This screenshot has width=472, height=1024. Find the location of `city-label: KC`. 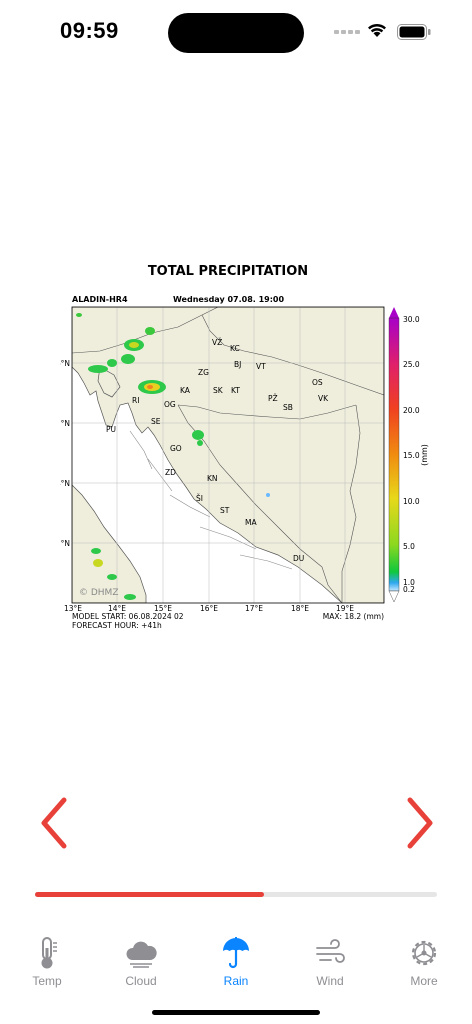

city-label: KC is located at coordinates (235, 348).